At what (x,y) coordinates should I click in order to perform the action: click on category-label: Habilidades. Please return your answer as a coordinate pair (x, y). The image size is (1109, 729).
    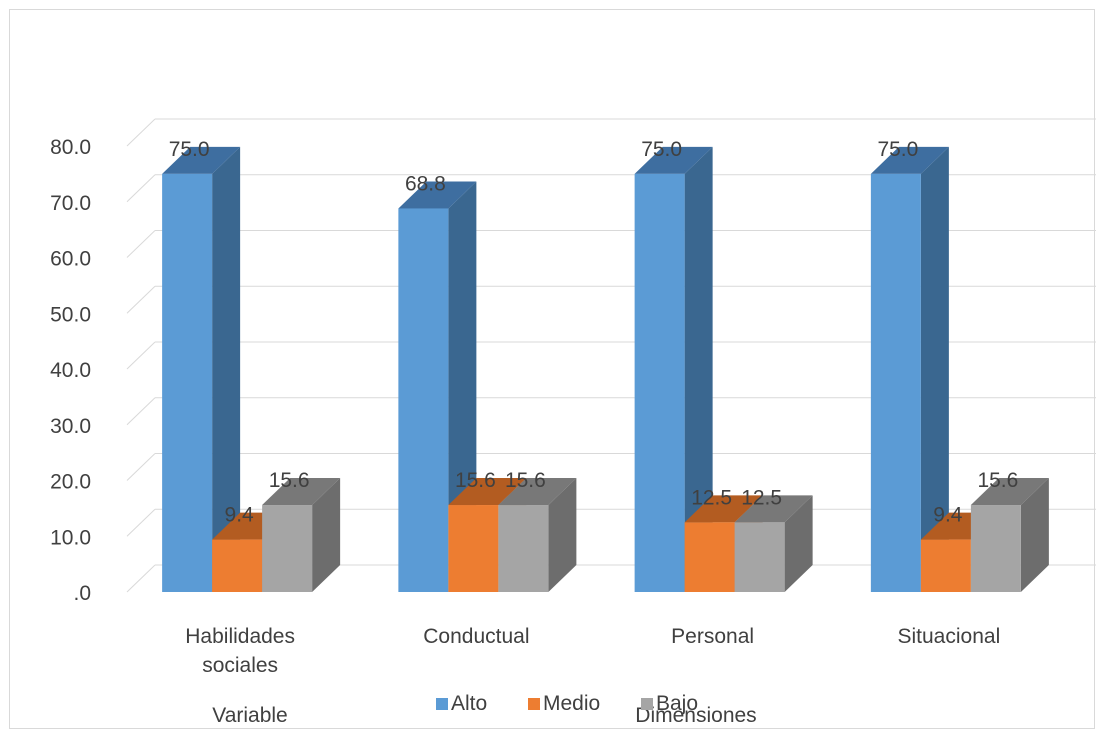
    Looking at the image, I should click on (240, 636).